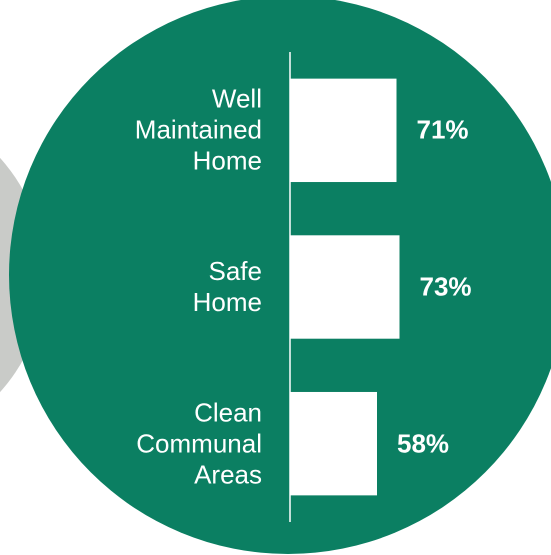 Image resolution: width=551 pixels, height=555 pixels. What do you see at coordinates (227, 286) in the screenshot?
I see `category-label: Safe Home` at bounding box center [227, 286].